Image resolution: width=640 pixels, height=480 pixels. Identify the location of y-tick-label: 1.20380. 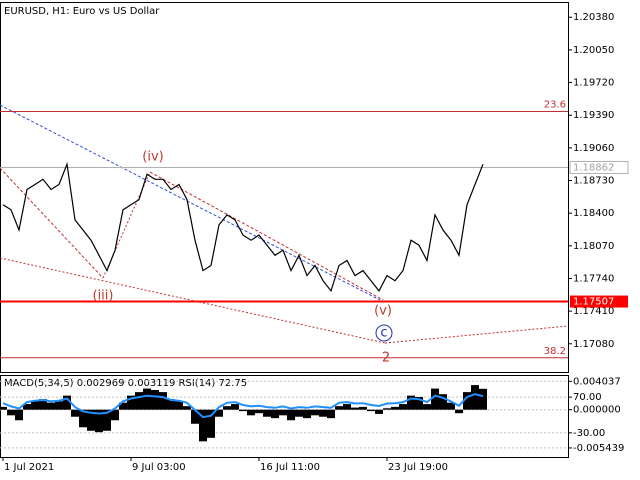
(593, 17).